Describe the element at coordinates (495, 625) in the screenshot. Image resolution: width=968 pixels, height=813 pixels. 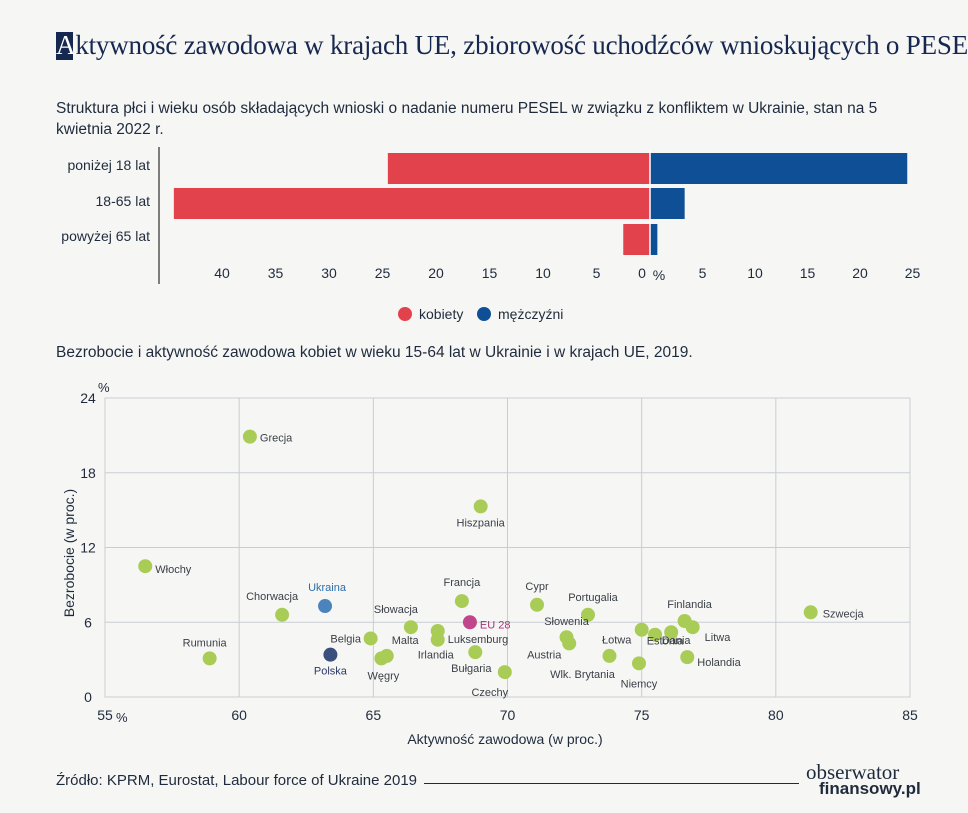
I see `scatter-point-label: EU 28` at that location.